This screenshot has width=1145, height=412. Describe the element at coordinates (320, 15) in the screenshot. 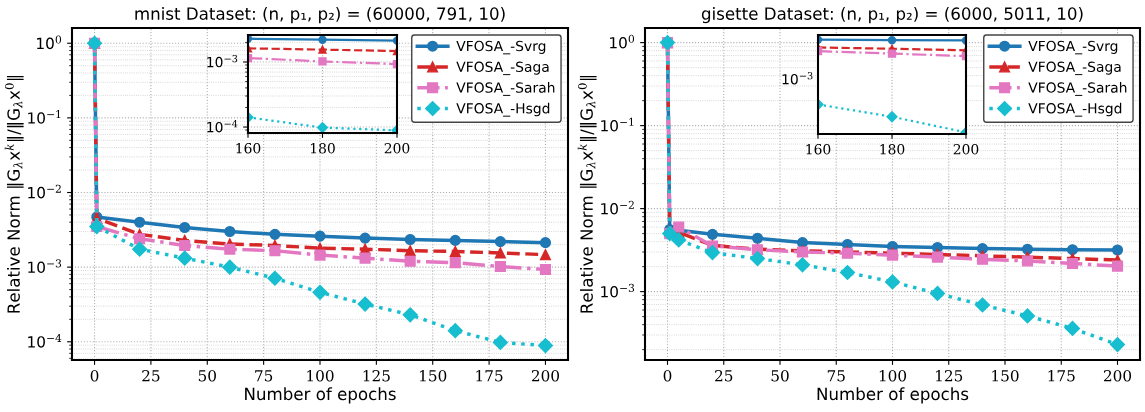

I see `chart-title: mnist Dataset: (n, p₁, p₂) = (60000, 791, 10)` at that location.